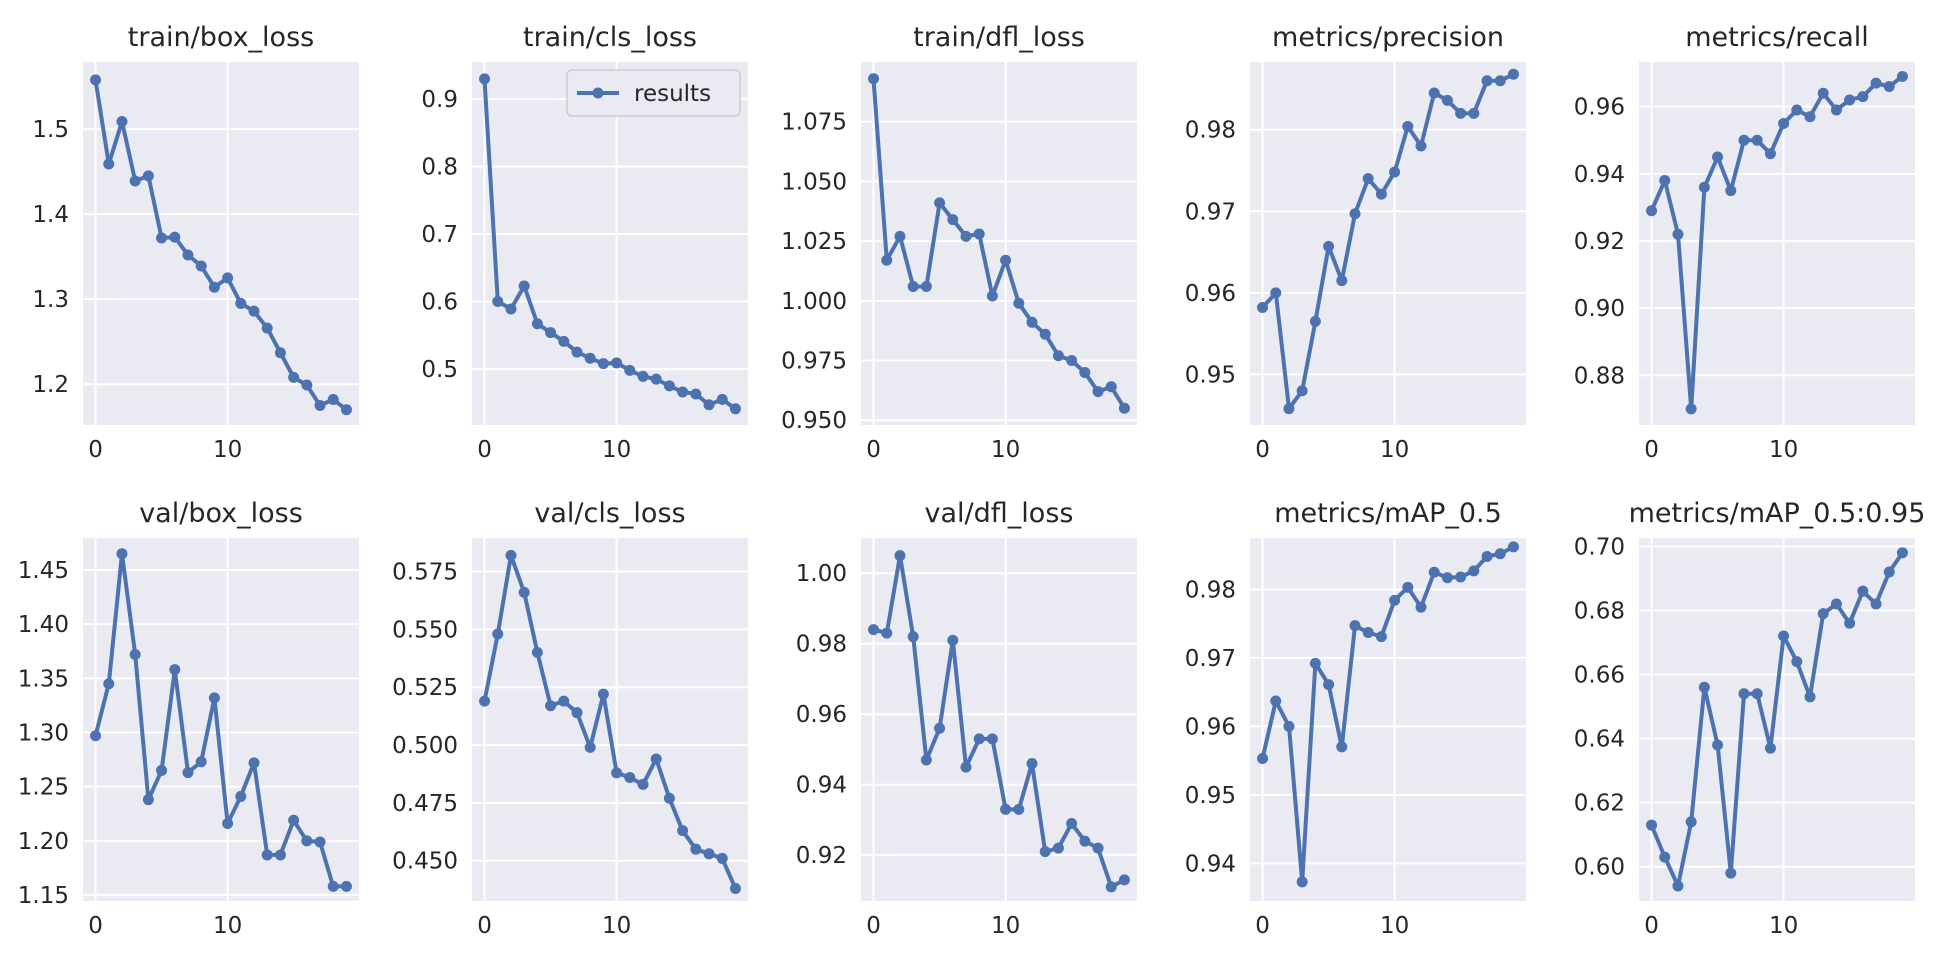 This screenshot has height=966, width=1944. What do you see at coordinates (610, 37) in the screenshot?
I see `subplot-title: train/cls_loss` at bounding box center [610, 37].